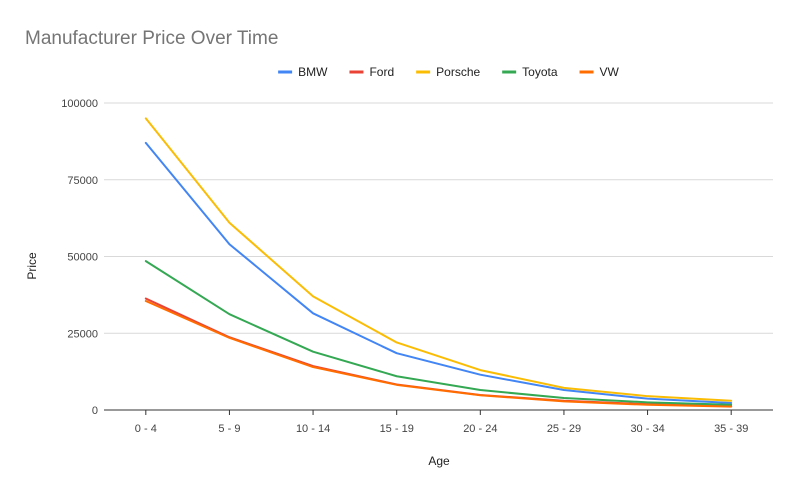  Describe the element at coordinates (82, 334) in the screenshot. I see `y-tick-label: 25000` at that location.